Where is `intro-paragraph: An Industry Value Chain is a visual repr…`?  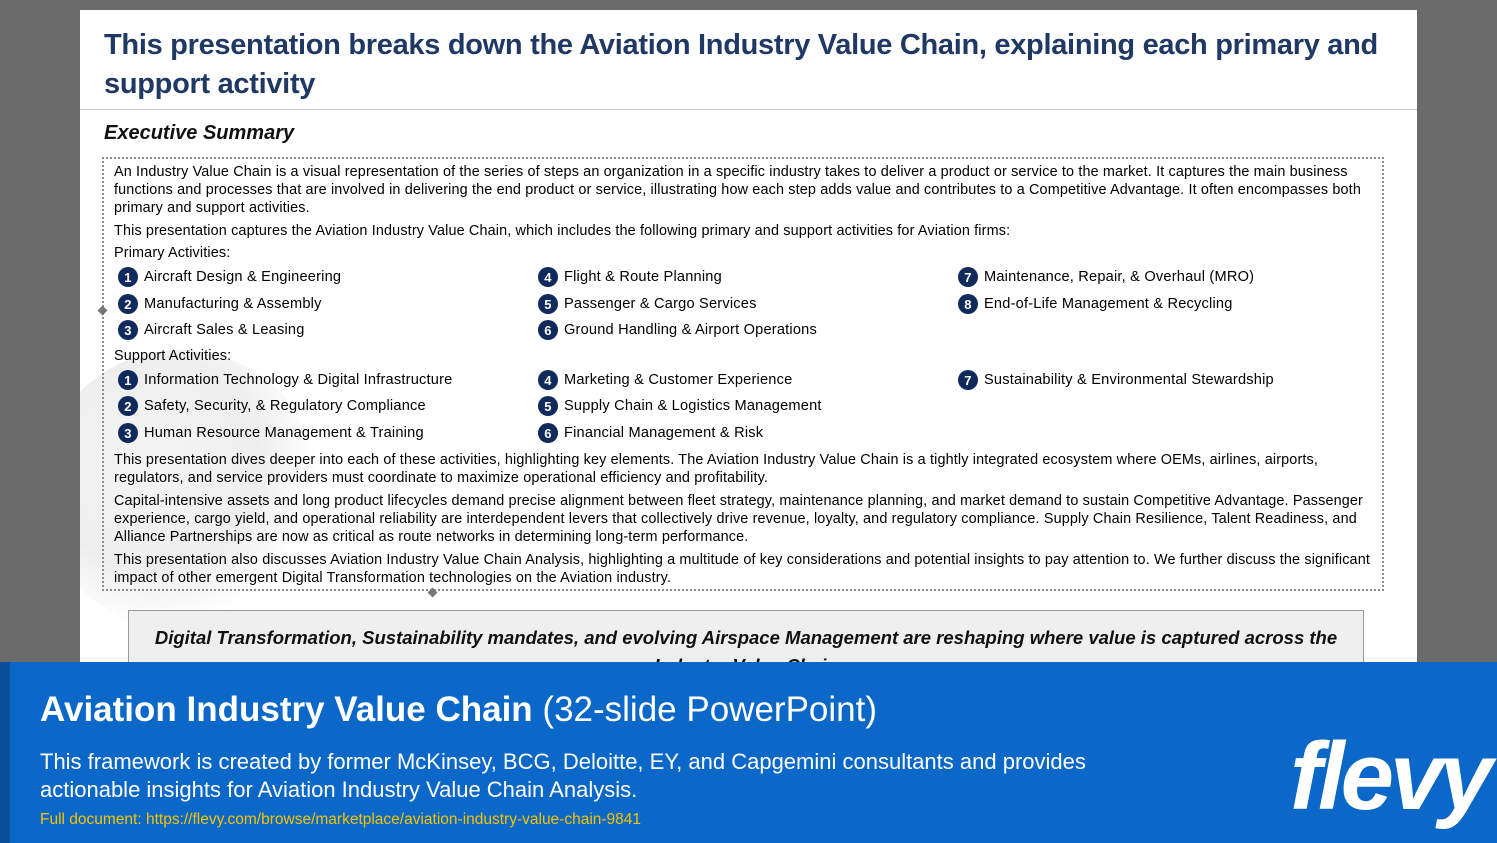 intro-paragraph: An Industry Value Chain is a visual repr… is located at coordinates (737, 190).